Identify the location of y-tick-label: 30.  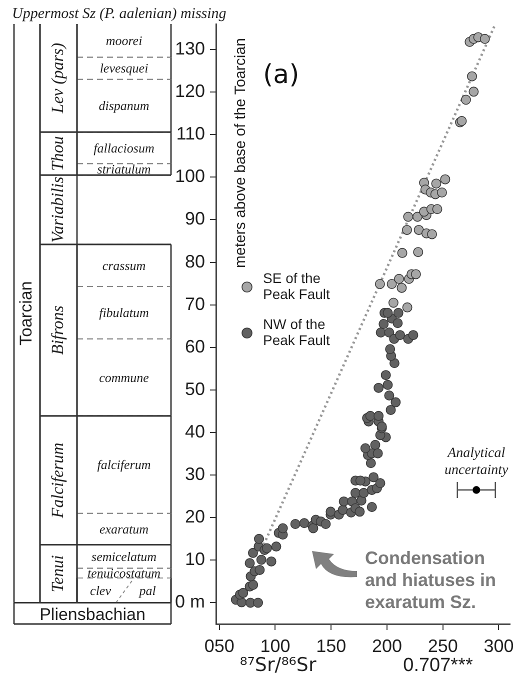
(194, 474).